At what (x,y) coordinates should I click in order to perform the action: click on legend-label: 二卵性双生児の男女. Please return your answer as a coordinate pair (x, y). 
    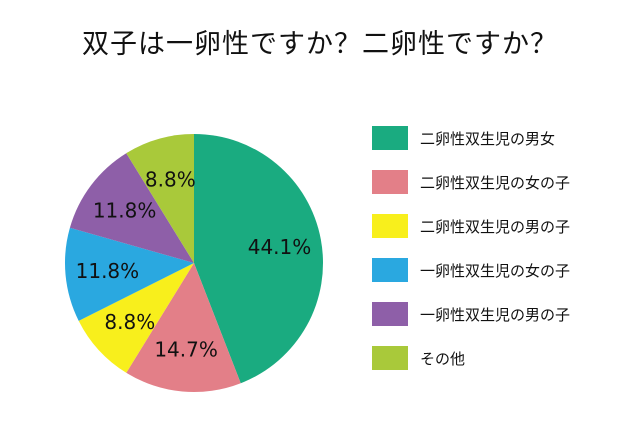
    Looking at the image, I should click on (488, 138).